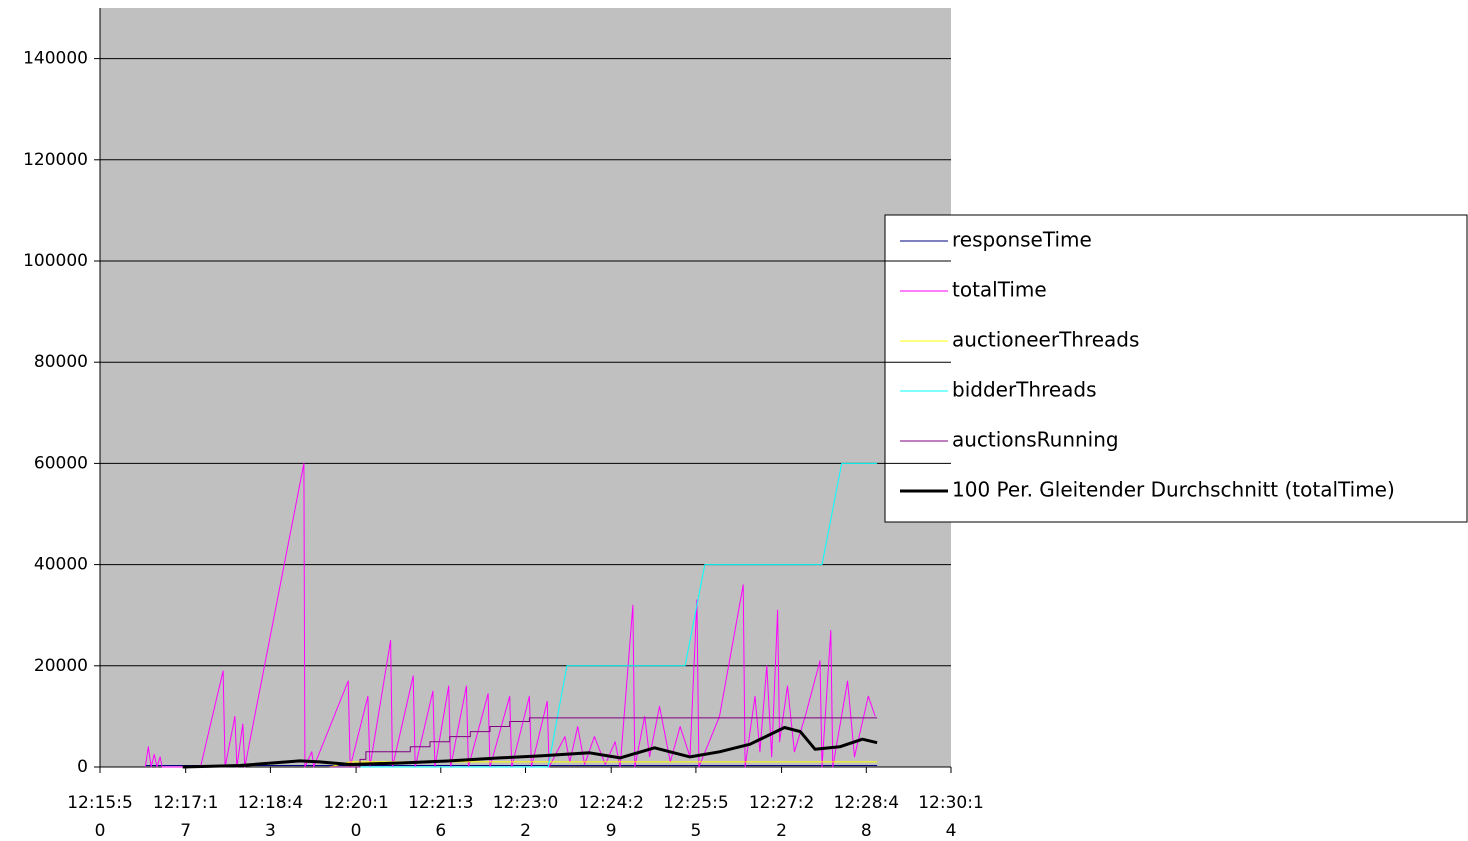  Describe the element at coordinates (186, 817) in the screenshot. I see `x-tick-label: 12:17:1 7` at that location.